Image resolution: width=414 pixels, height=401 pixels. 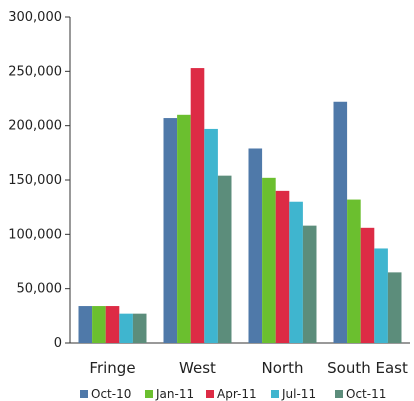 What do you see at coordinates (35, 234) in the screenshot?
I see `y-tick-label: 100,000` at bounding box center [35, 234].